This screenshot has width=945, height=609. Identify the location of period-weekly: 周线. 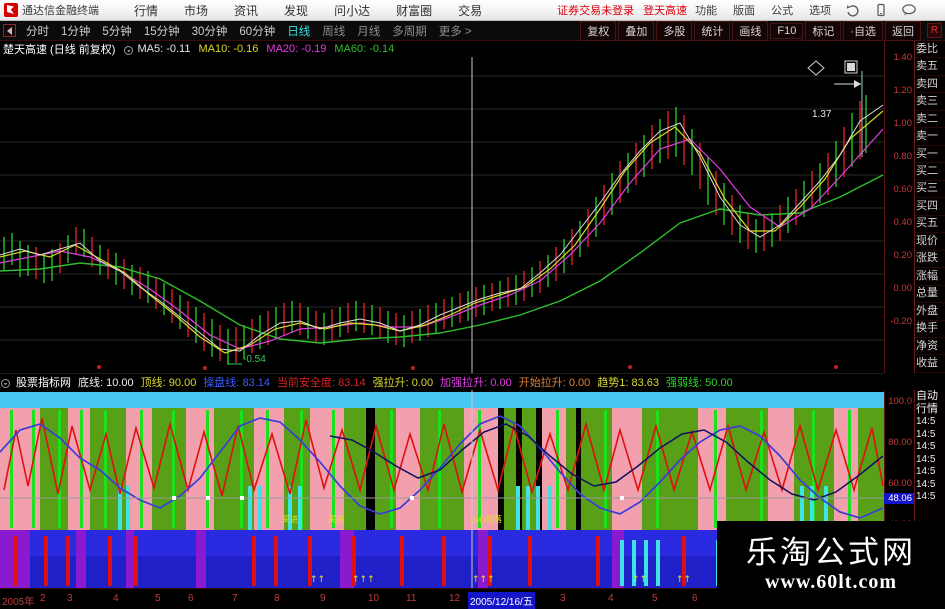
(334, 31).